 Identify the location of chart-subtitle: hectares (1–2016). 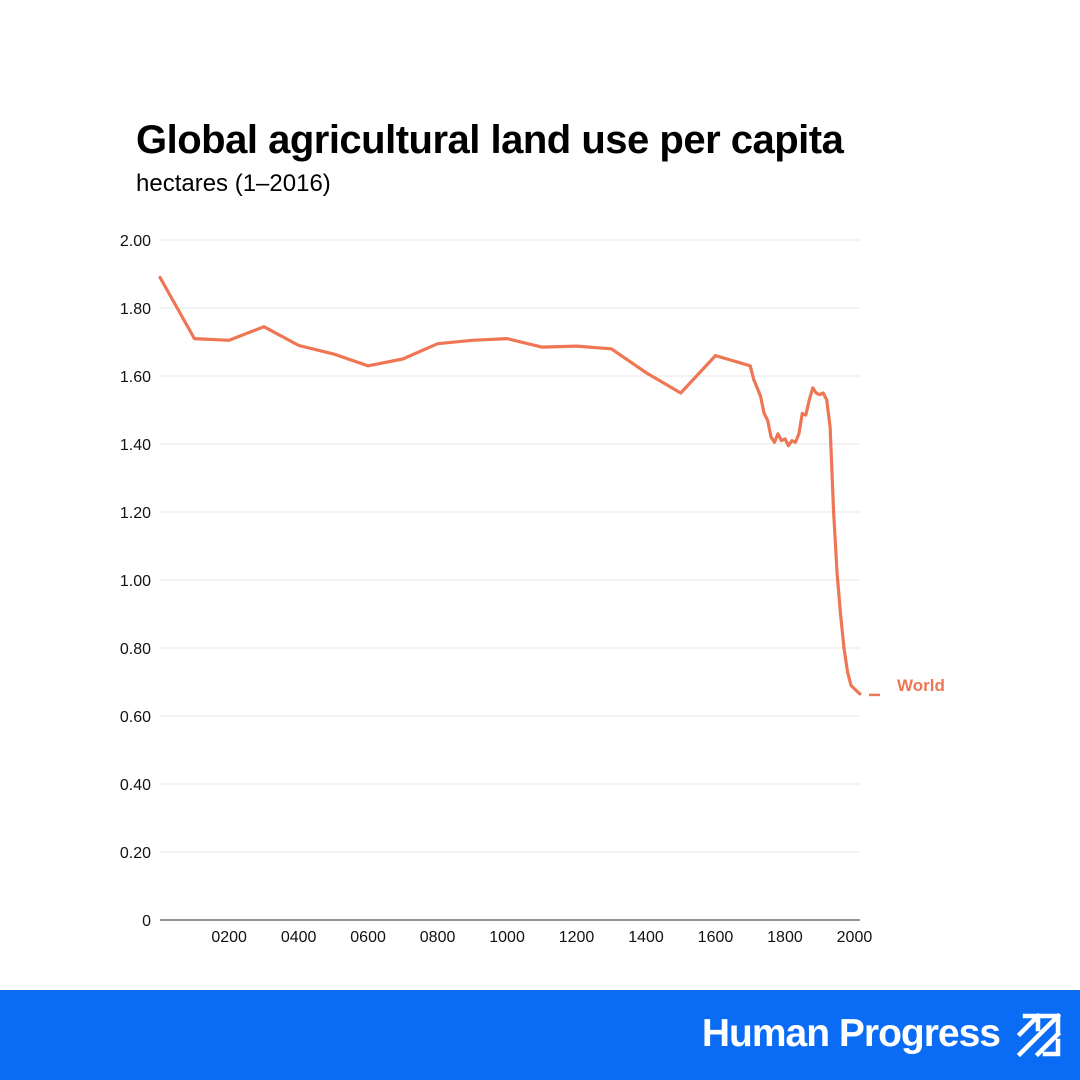
(233, 183).